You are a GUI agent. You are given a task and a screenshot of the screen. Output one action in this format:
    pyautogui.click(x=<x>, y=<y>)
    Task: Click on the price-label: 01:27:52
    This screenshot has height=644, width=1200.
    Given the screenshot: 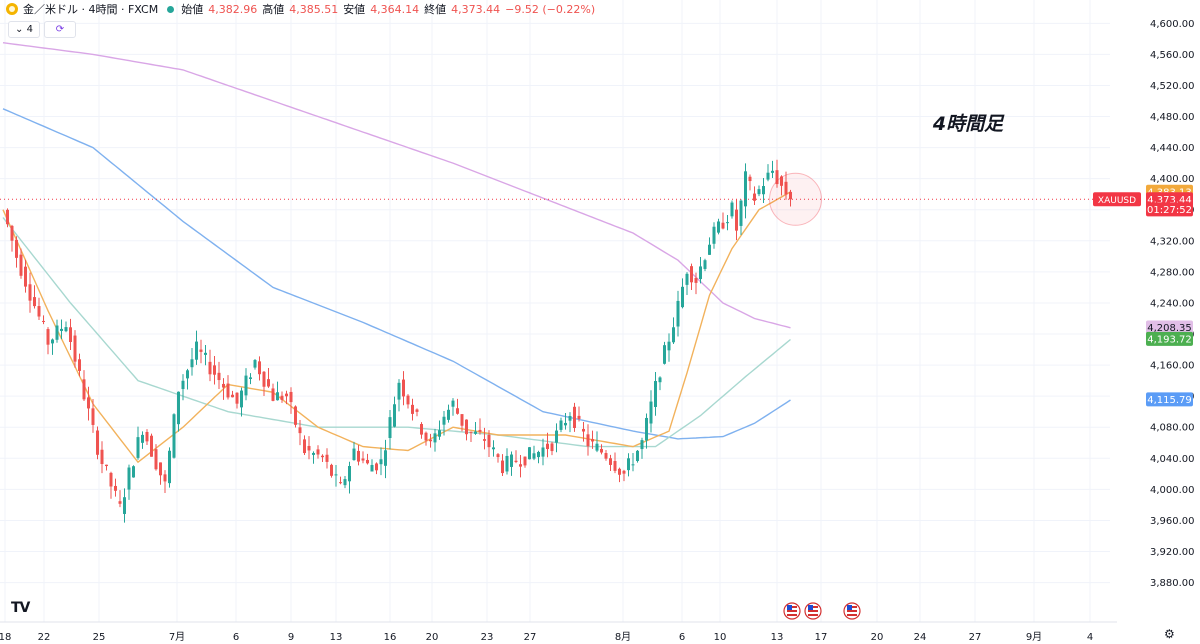 What is the action you would take?
    pyautogui.click(x=1169, y=210)
    